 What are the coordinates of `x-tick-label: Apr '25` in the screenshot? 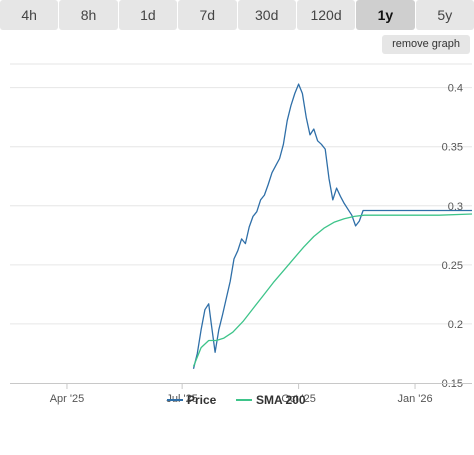 It's located at (67, 399).